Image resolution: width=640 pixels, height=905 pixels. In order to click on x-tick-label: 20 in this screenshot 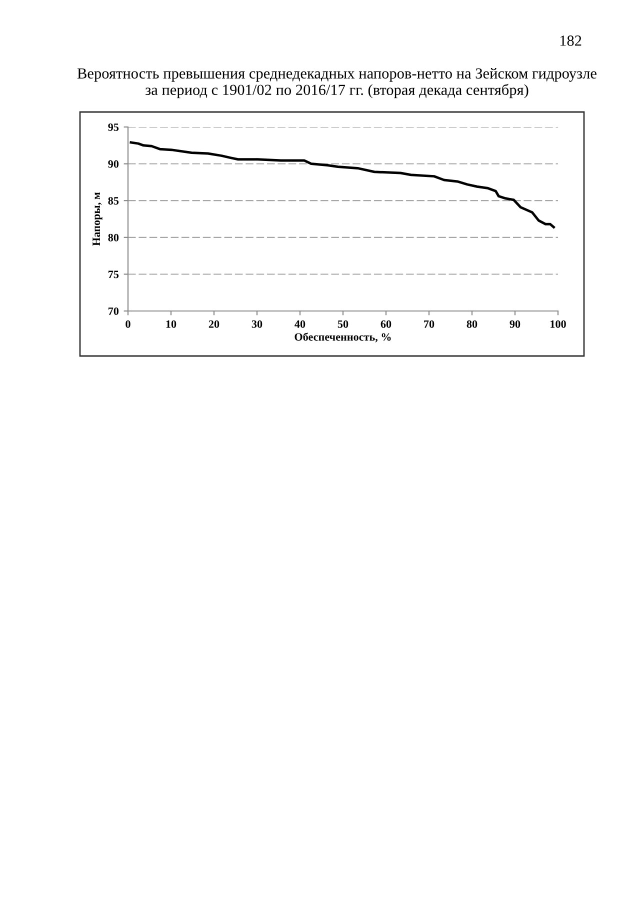, I will do `click(214, 324)`.